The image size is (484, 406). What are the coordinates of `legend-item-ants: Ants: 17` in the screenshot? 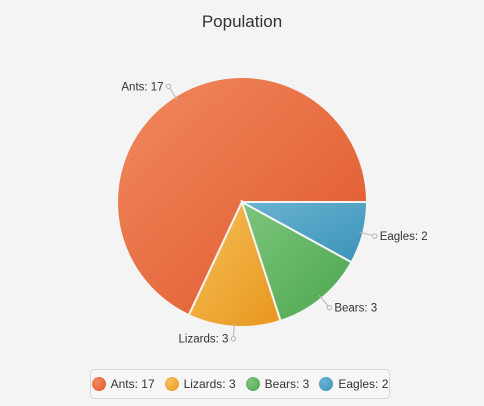 It's located at (123, 384).